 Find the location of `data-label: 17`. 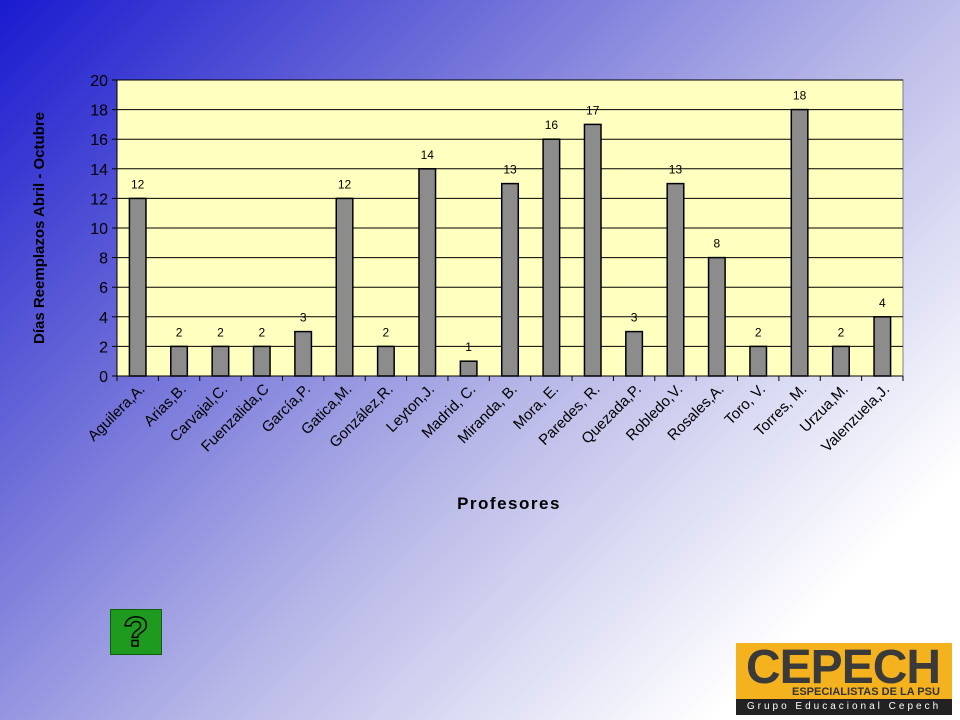

data-label: 17 is located at coordinates (593, 110).